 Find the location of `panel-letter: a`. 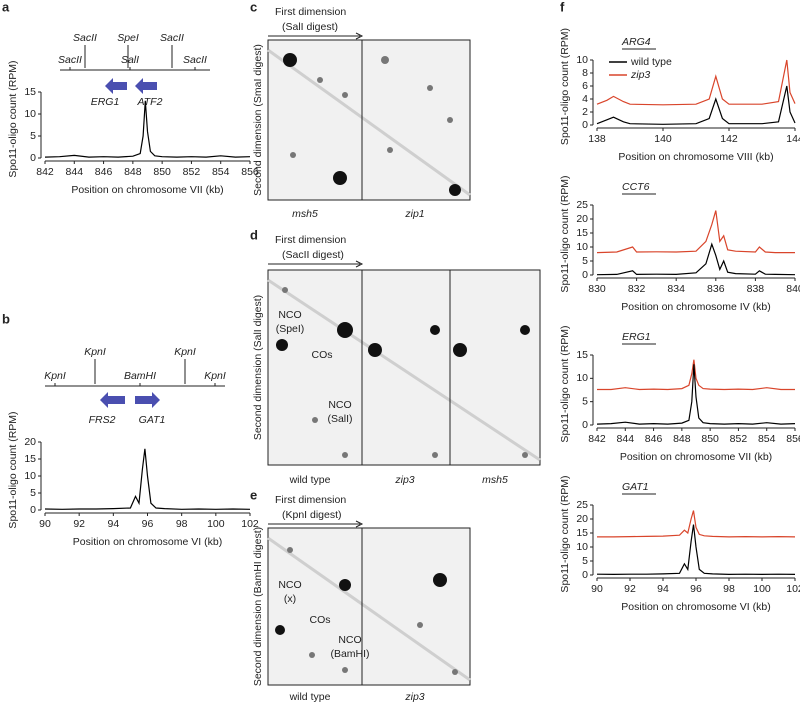

panel-letter: a is located at coordinates (6, 7).